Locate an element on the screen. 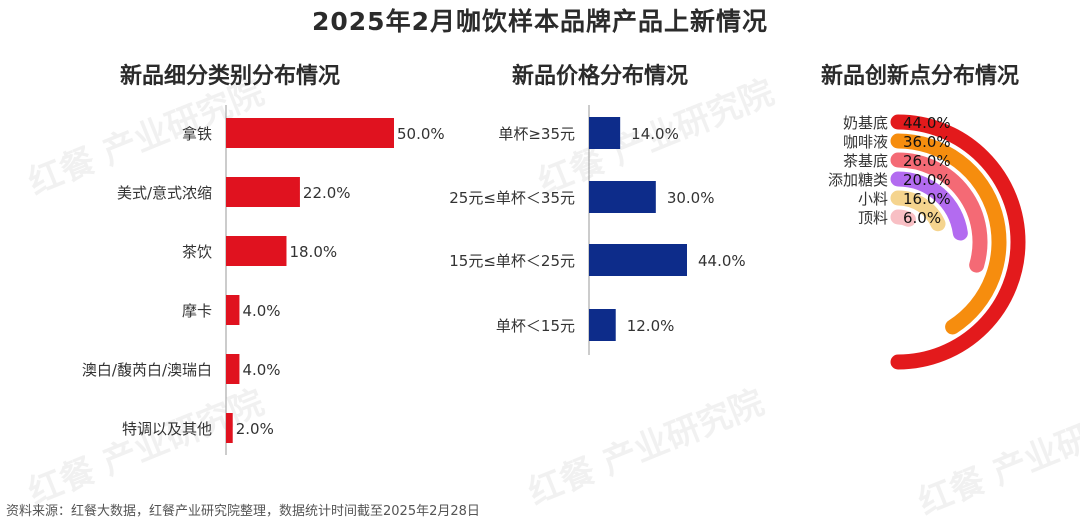 This screenshot has height=524, width=1080. category-label: 特调以及其他 is located at coordinates (167, 429).